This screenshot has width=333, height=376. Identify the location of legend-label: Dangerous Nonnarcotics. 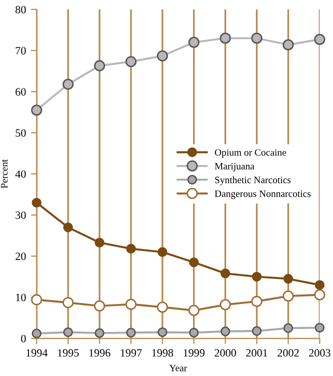
(262, 194).